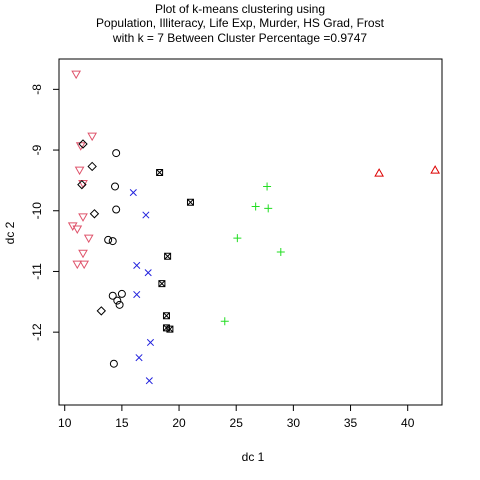  What do you see at coordinates (253, 457) in the screenshot?
I see `x-axis-label: dc 1` at bounding box center [253, 457].